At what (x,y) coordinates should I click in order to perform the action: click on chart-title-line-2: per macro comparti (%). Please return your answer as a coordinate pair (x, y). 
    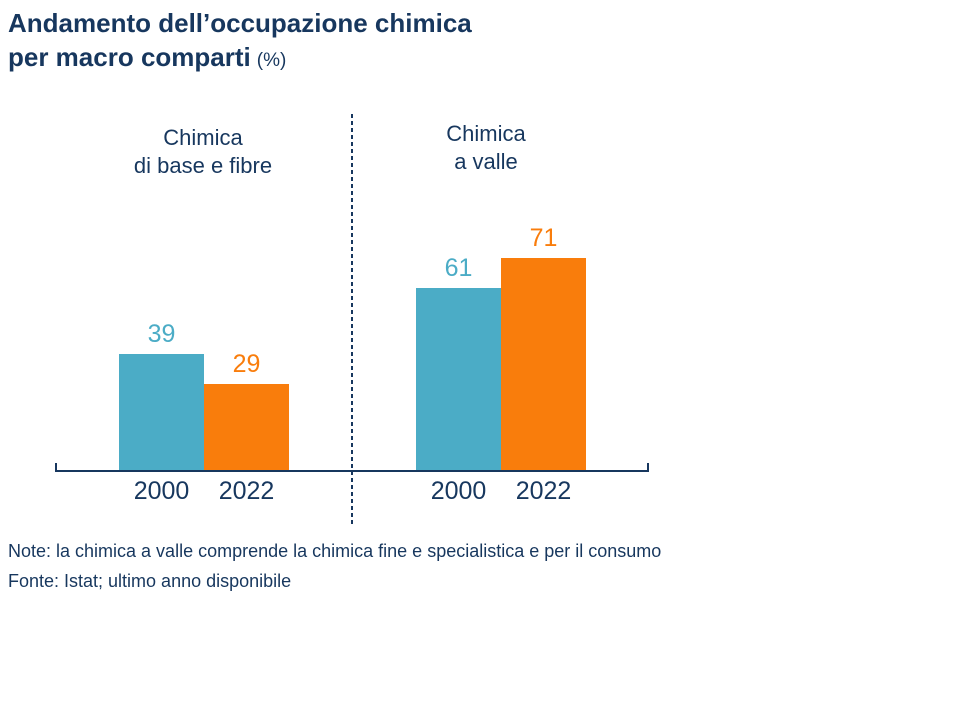
    Looking at the image, I should click on (240, 59).